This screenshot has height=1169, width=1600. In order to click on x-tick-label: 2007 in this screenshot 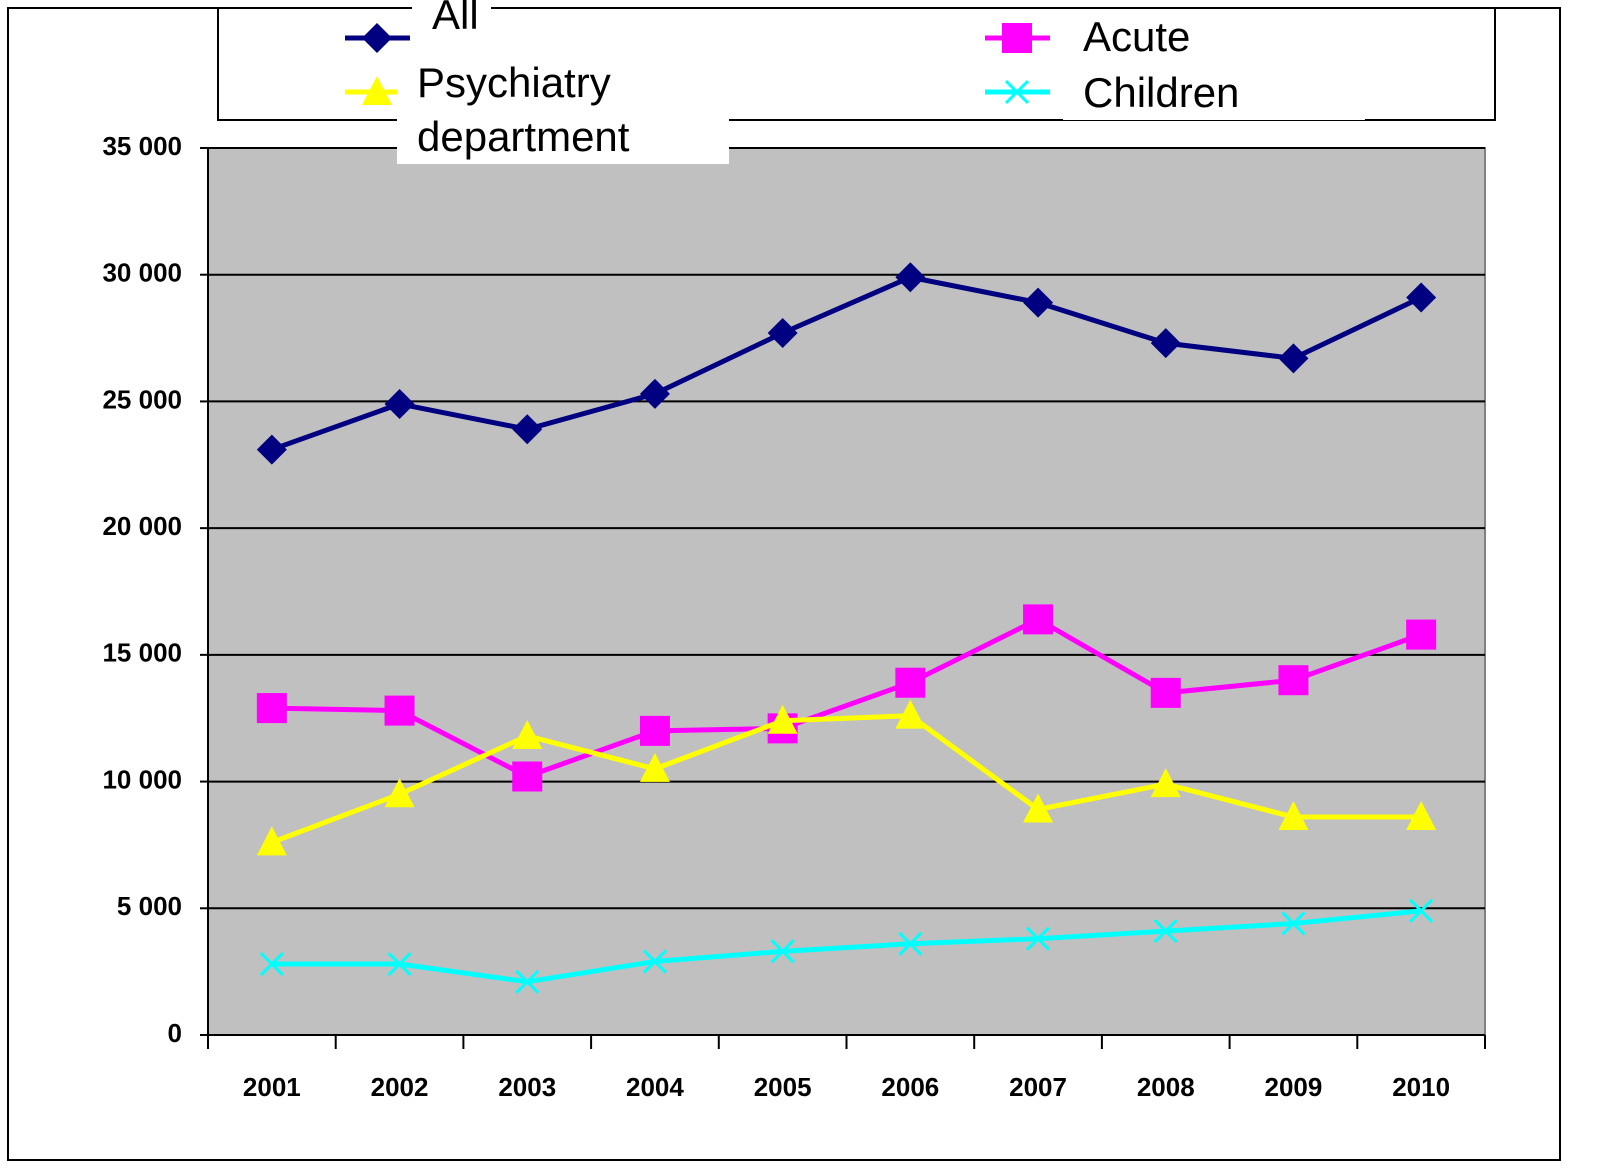, I will do `click(1038, 1087)`.